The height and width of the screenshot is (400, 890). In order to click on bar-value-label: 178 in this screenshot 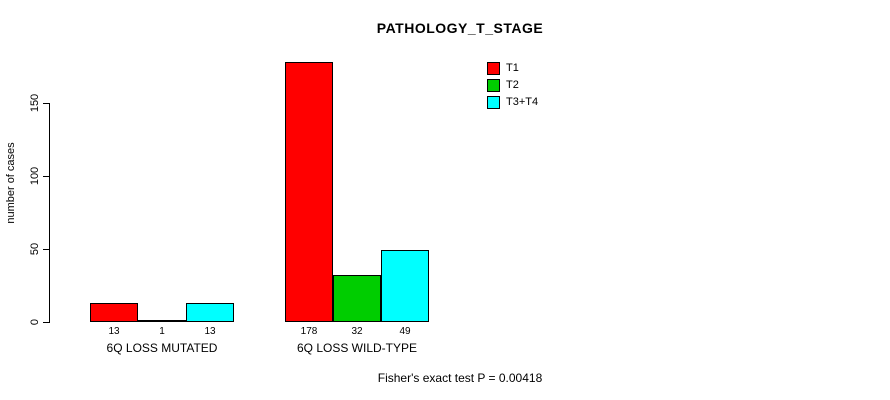, I will do `click(309, 331)`.